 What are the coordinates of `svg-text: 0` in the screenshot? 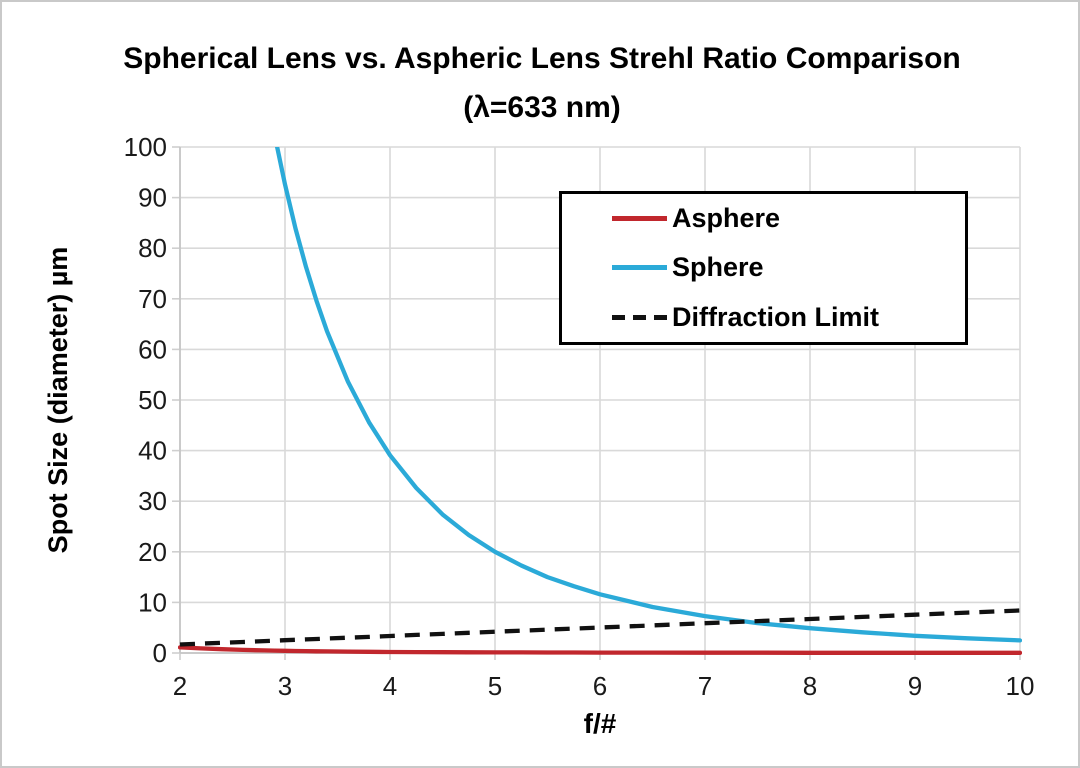 It's located at (160, 653).